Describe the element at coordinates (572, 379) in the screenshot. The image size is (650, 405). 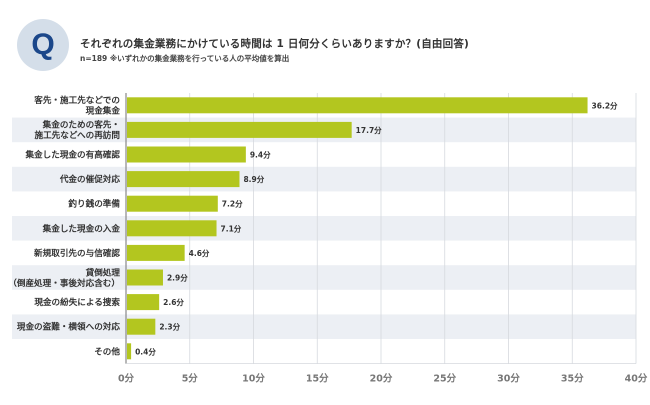
I see `tick-label: 35分` at that location.